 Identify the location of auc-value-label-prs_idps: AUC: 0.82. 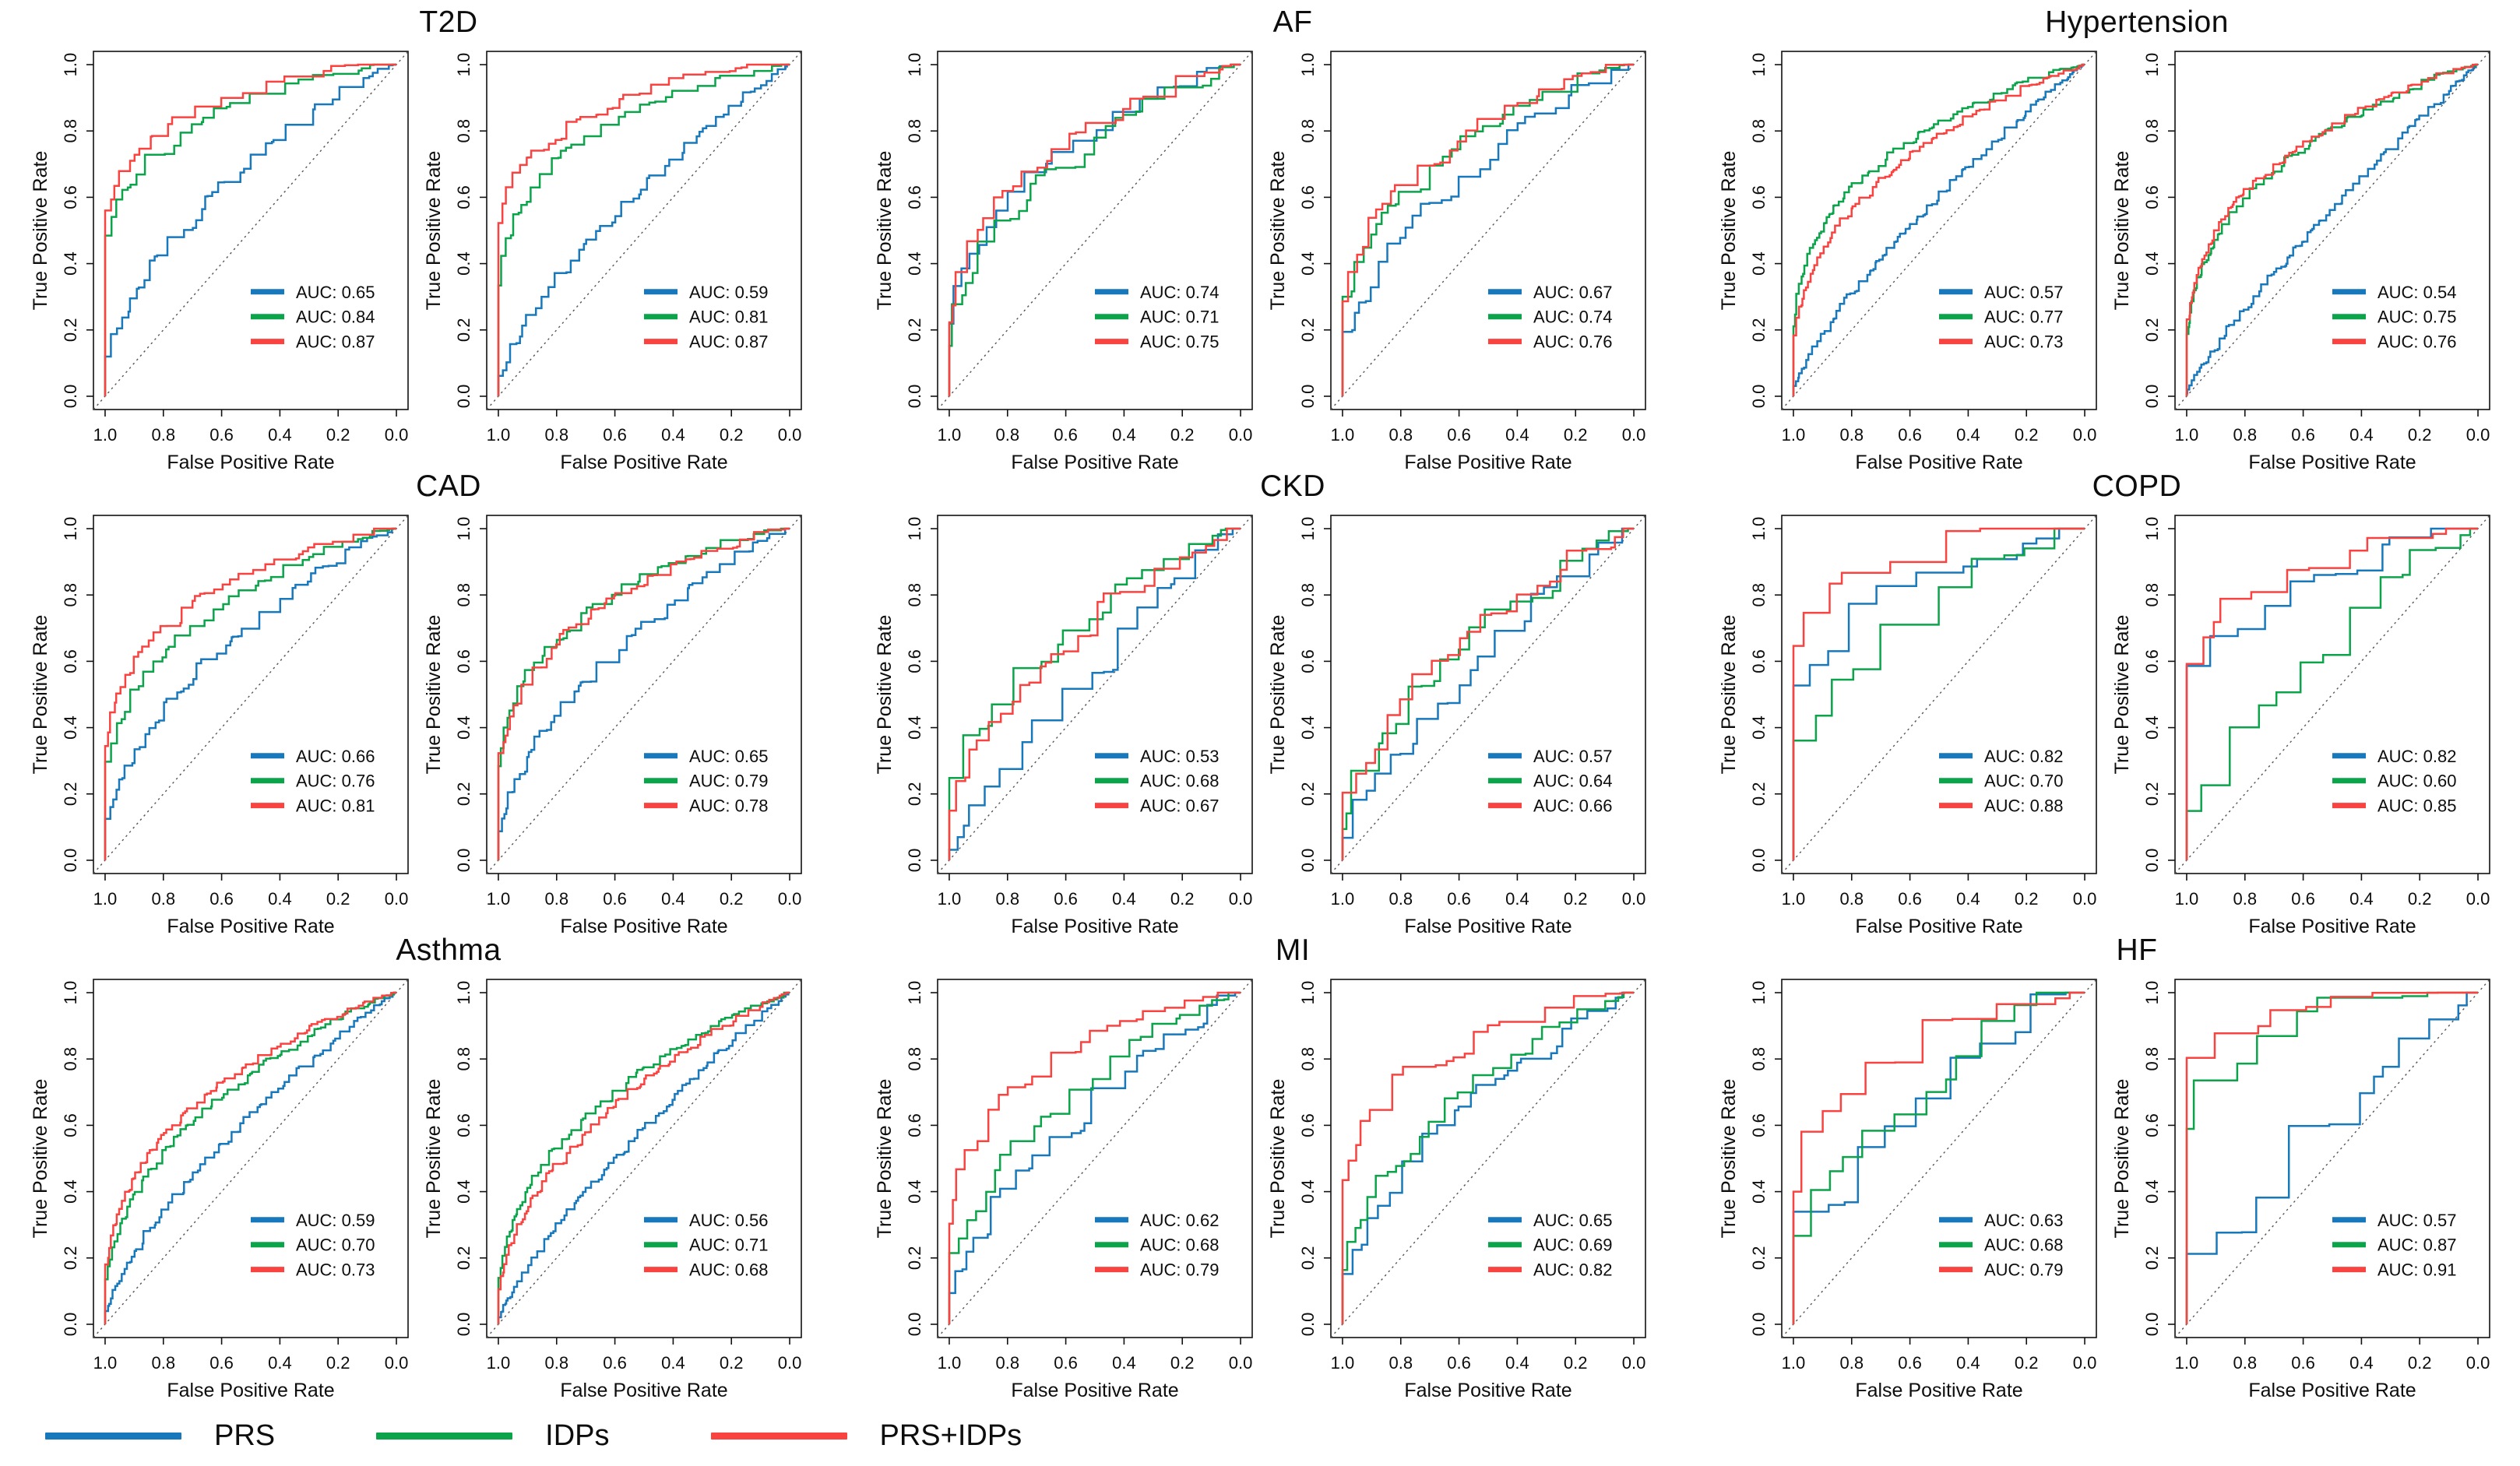
(1573, 1270).